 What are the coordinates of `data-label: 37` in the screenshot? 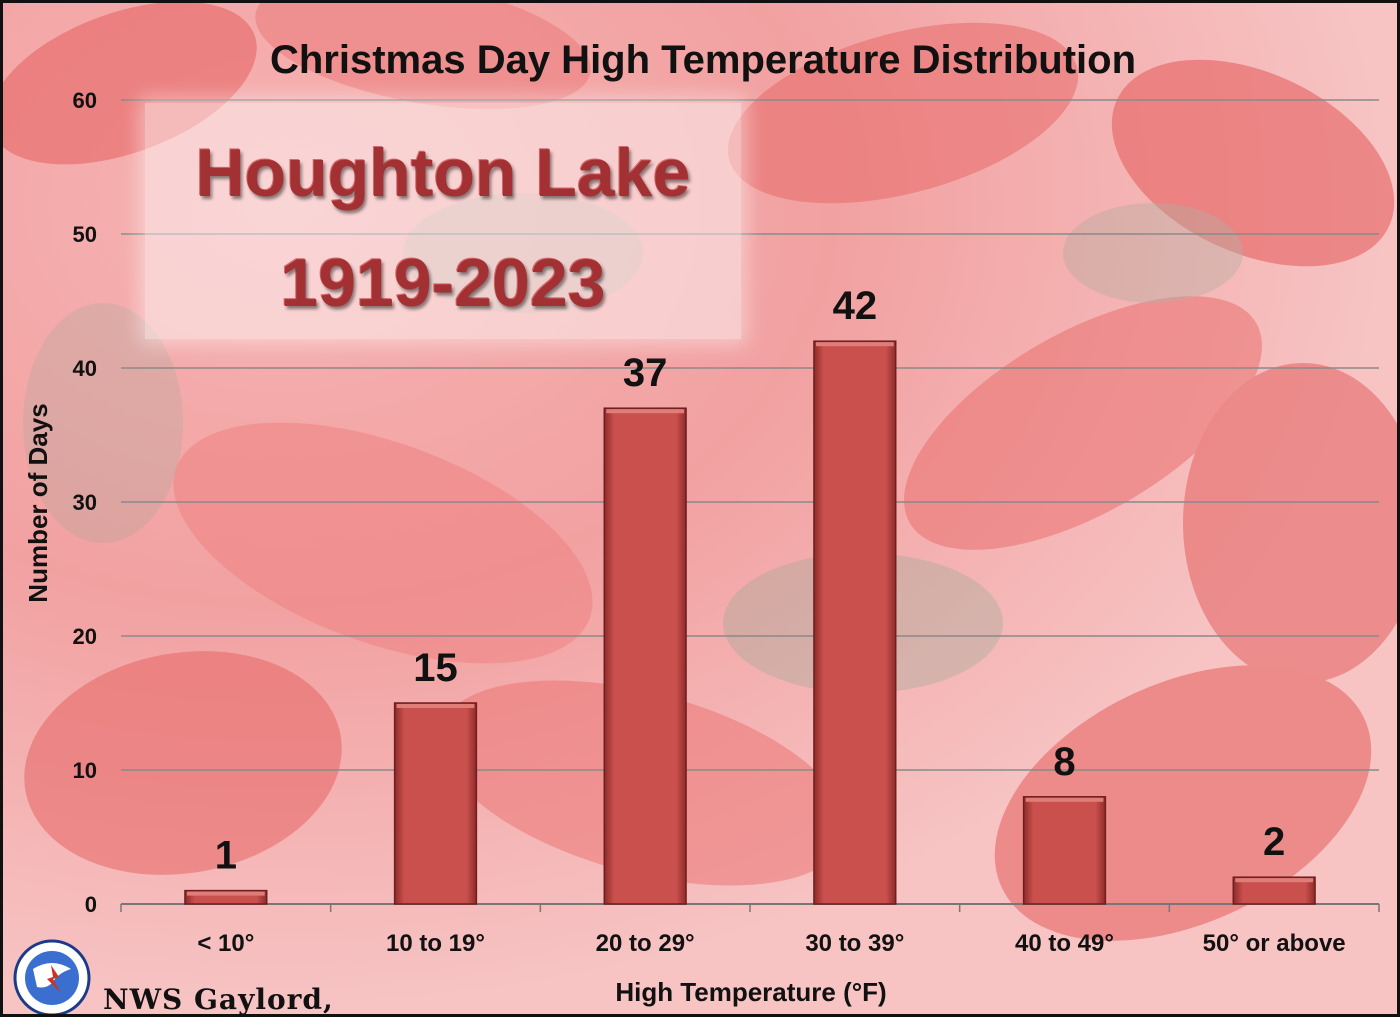 It's located at (645, 373).